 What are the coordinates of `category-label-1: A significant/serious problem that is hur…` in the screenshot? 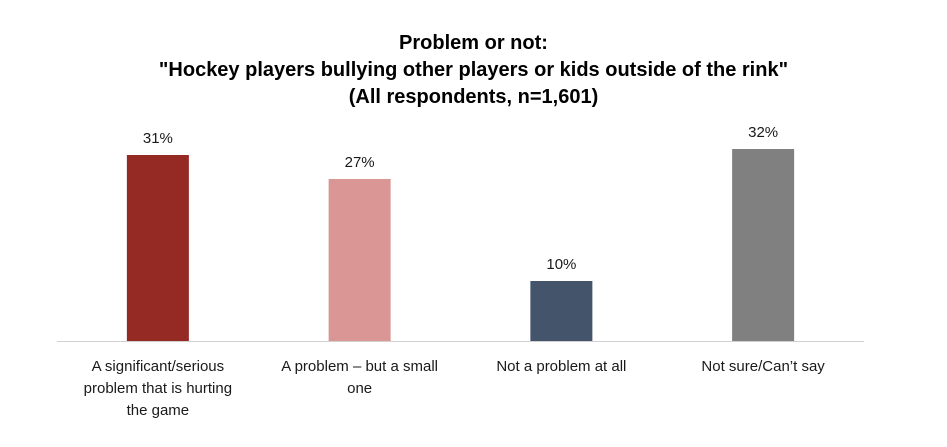 It's located at (158, 388).